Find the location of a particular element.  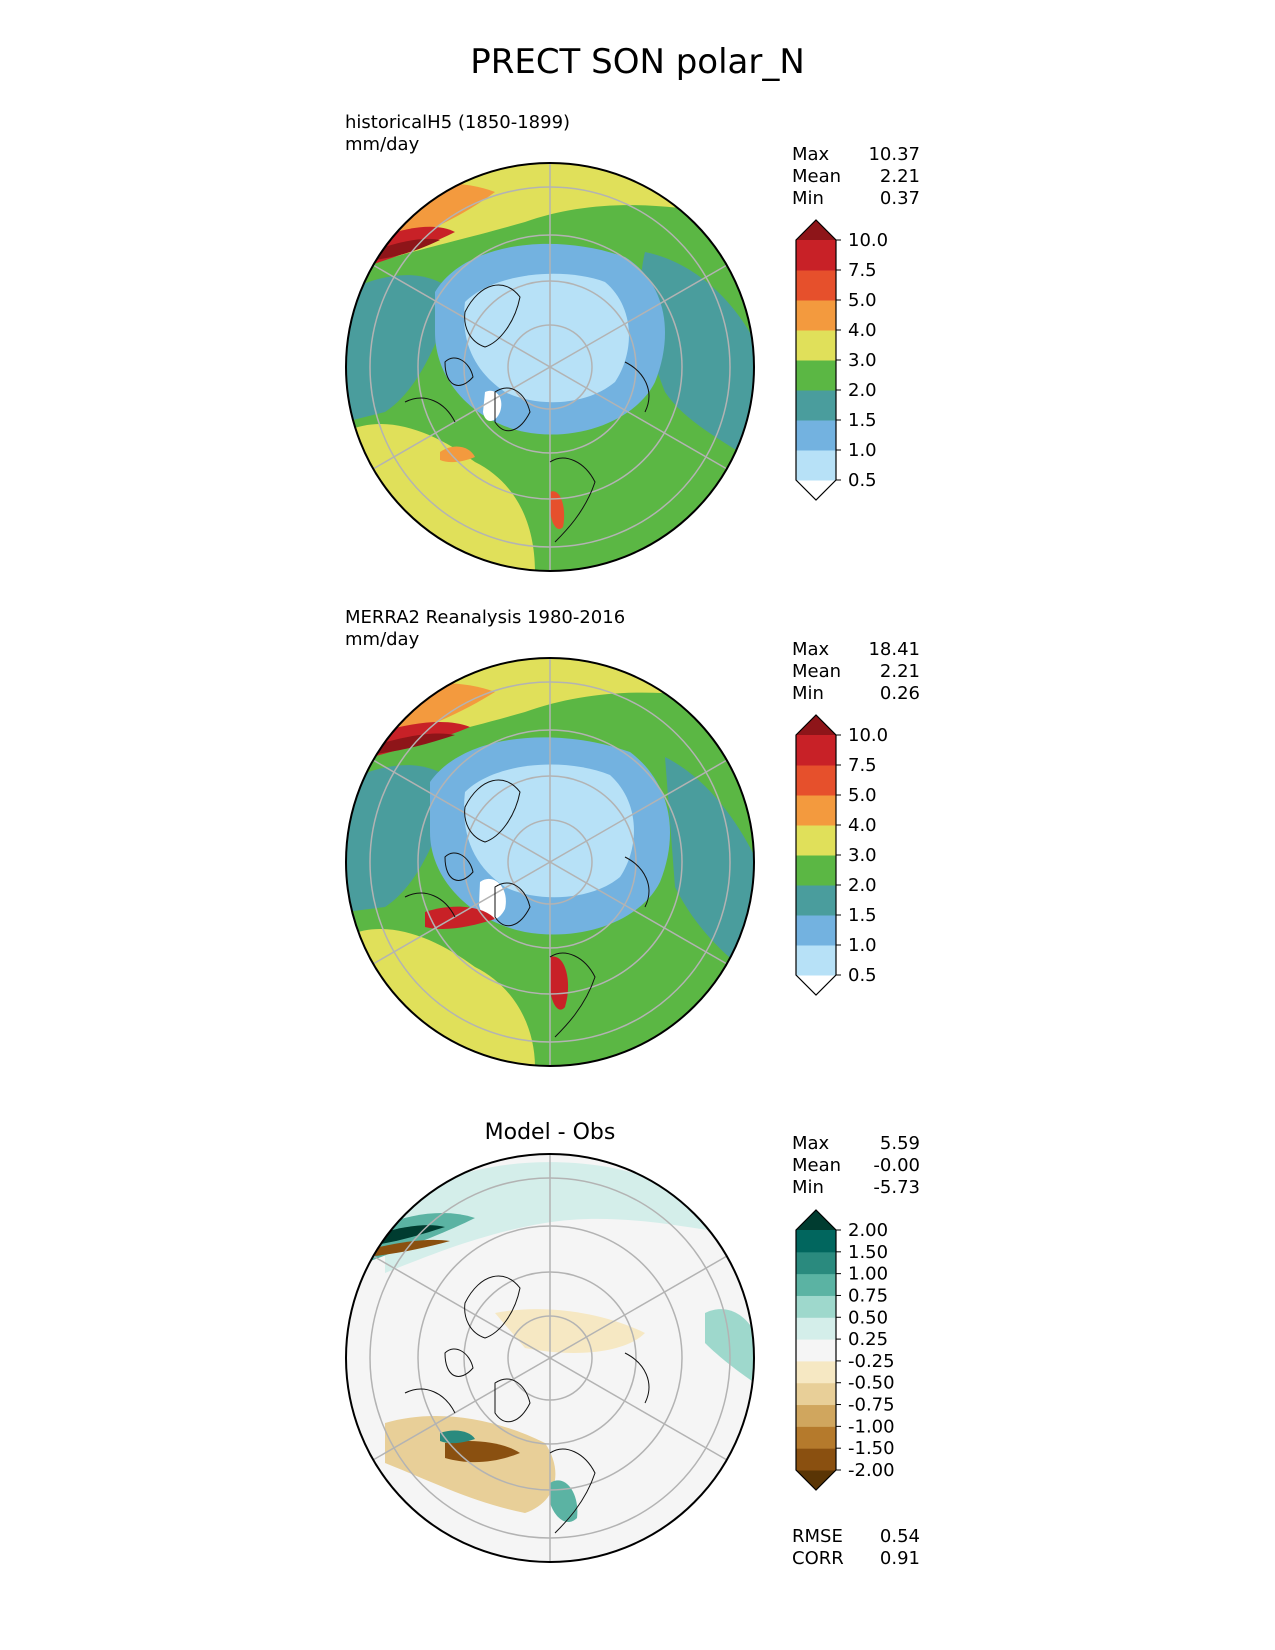

precip-band-red-norway is located at coordinates (559, 983).